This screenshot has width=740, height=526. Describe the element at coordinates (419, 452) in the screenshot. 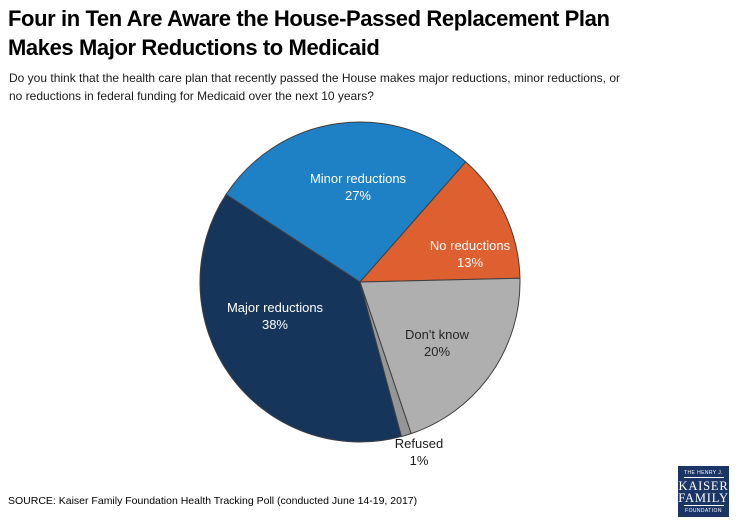

I see `slice-label-refused: Refused 1%` at that location.